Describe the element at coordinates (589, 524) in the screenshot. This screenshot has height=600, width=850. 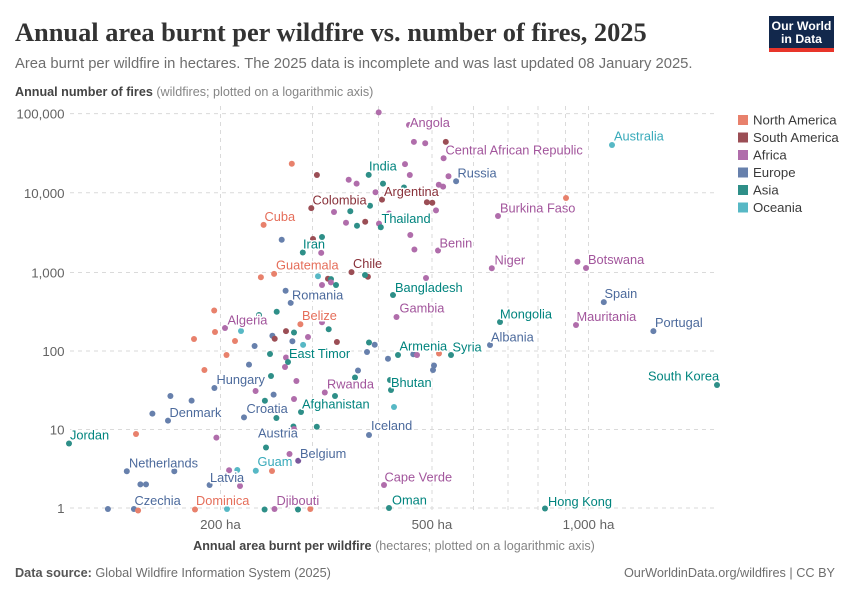
I see `svg-text: 1,000 ha` at that location.